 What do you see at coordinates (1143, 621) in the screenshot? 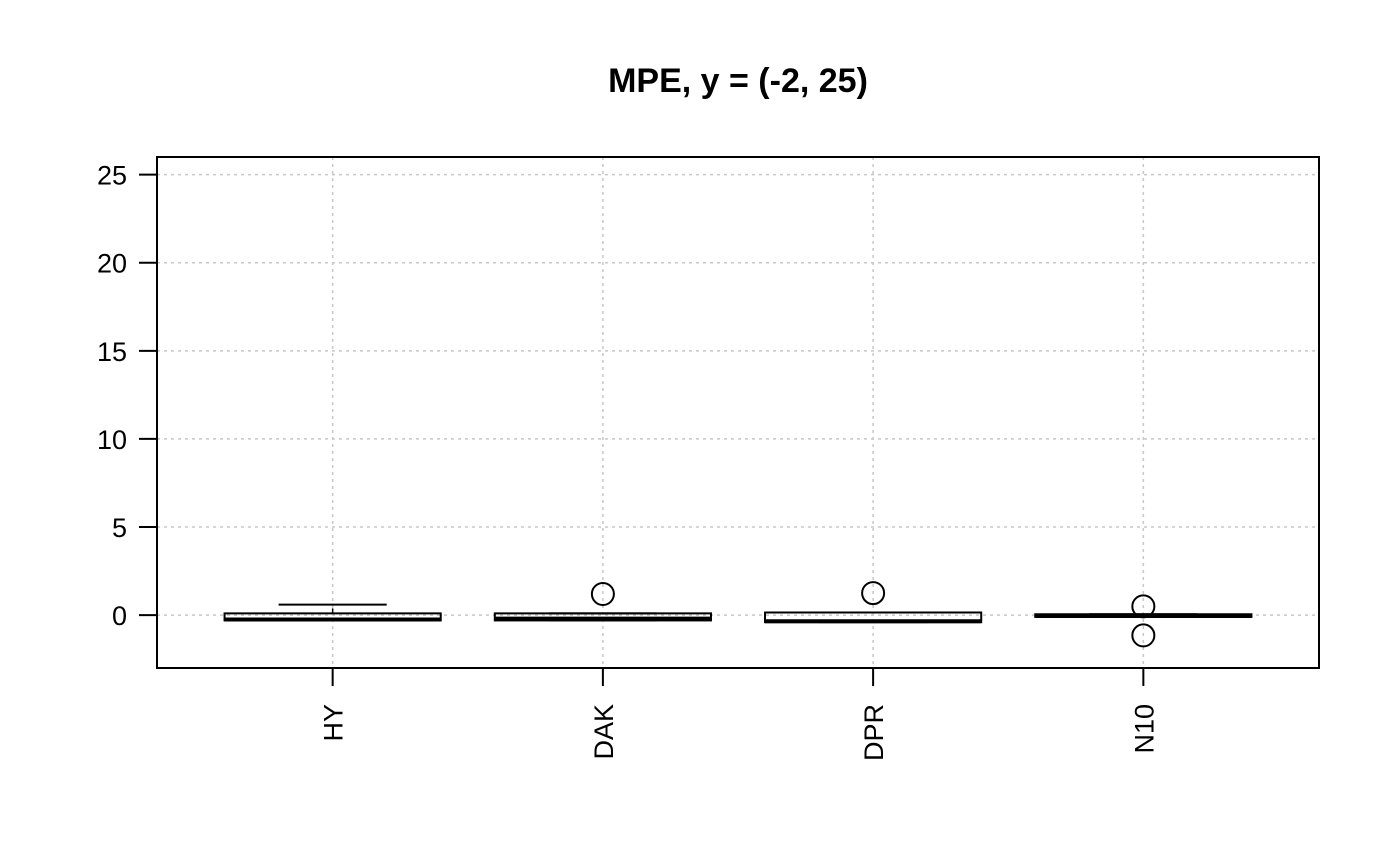
I see `box-n10` at bounding box center [1143, 621].